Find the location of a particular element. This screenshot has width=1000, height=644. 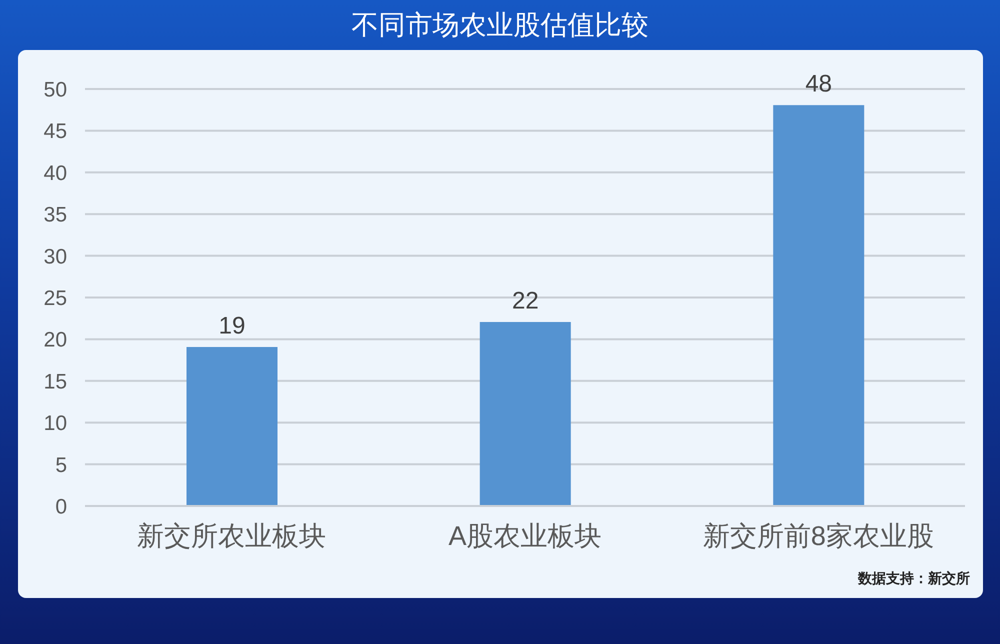

y-tick-label: 35 is located at coordinates (55, 215).